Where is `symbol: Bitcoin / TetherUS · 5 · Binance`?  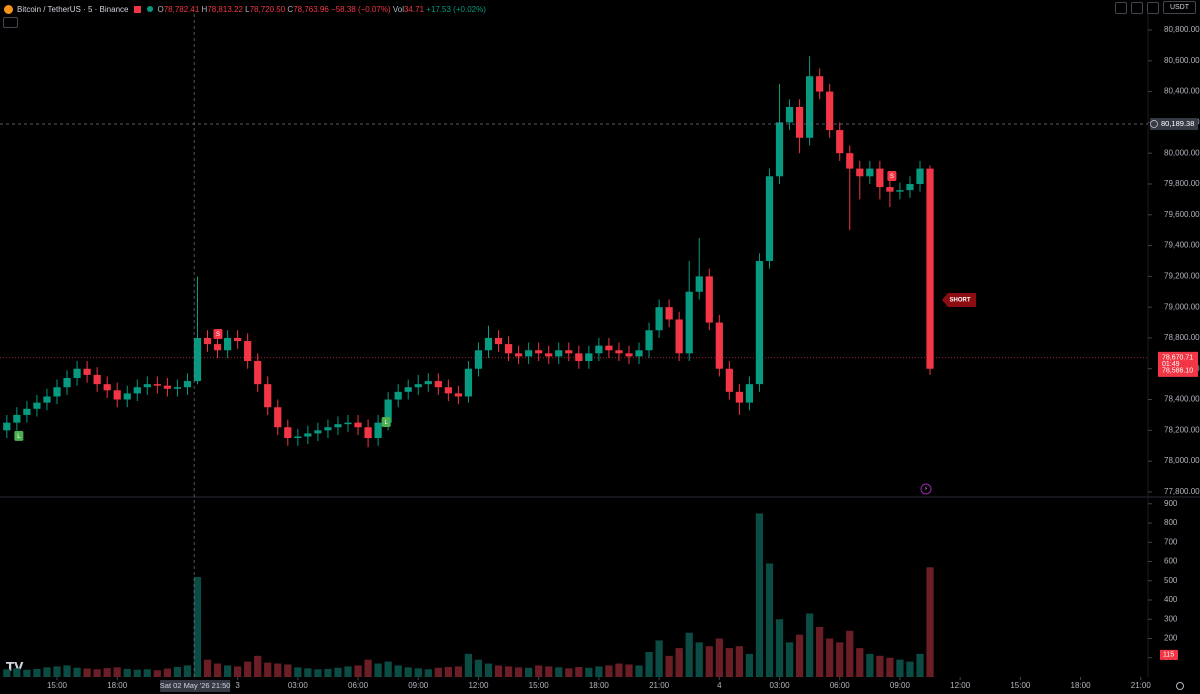 symbol: Bitcoin / TetherUS · 5 · Binance is located at coordinates (73, 9).